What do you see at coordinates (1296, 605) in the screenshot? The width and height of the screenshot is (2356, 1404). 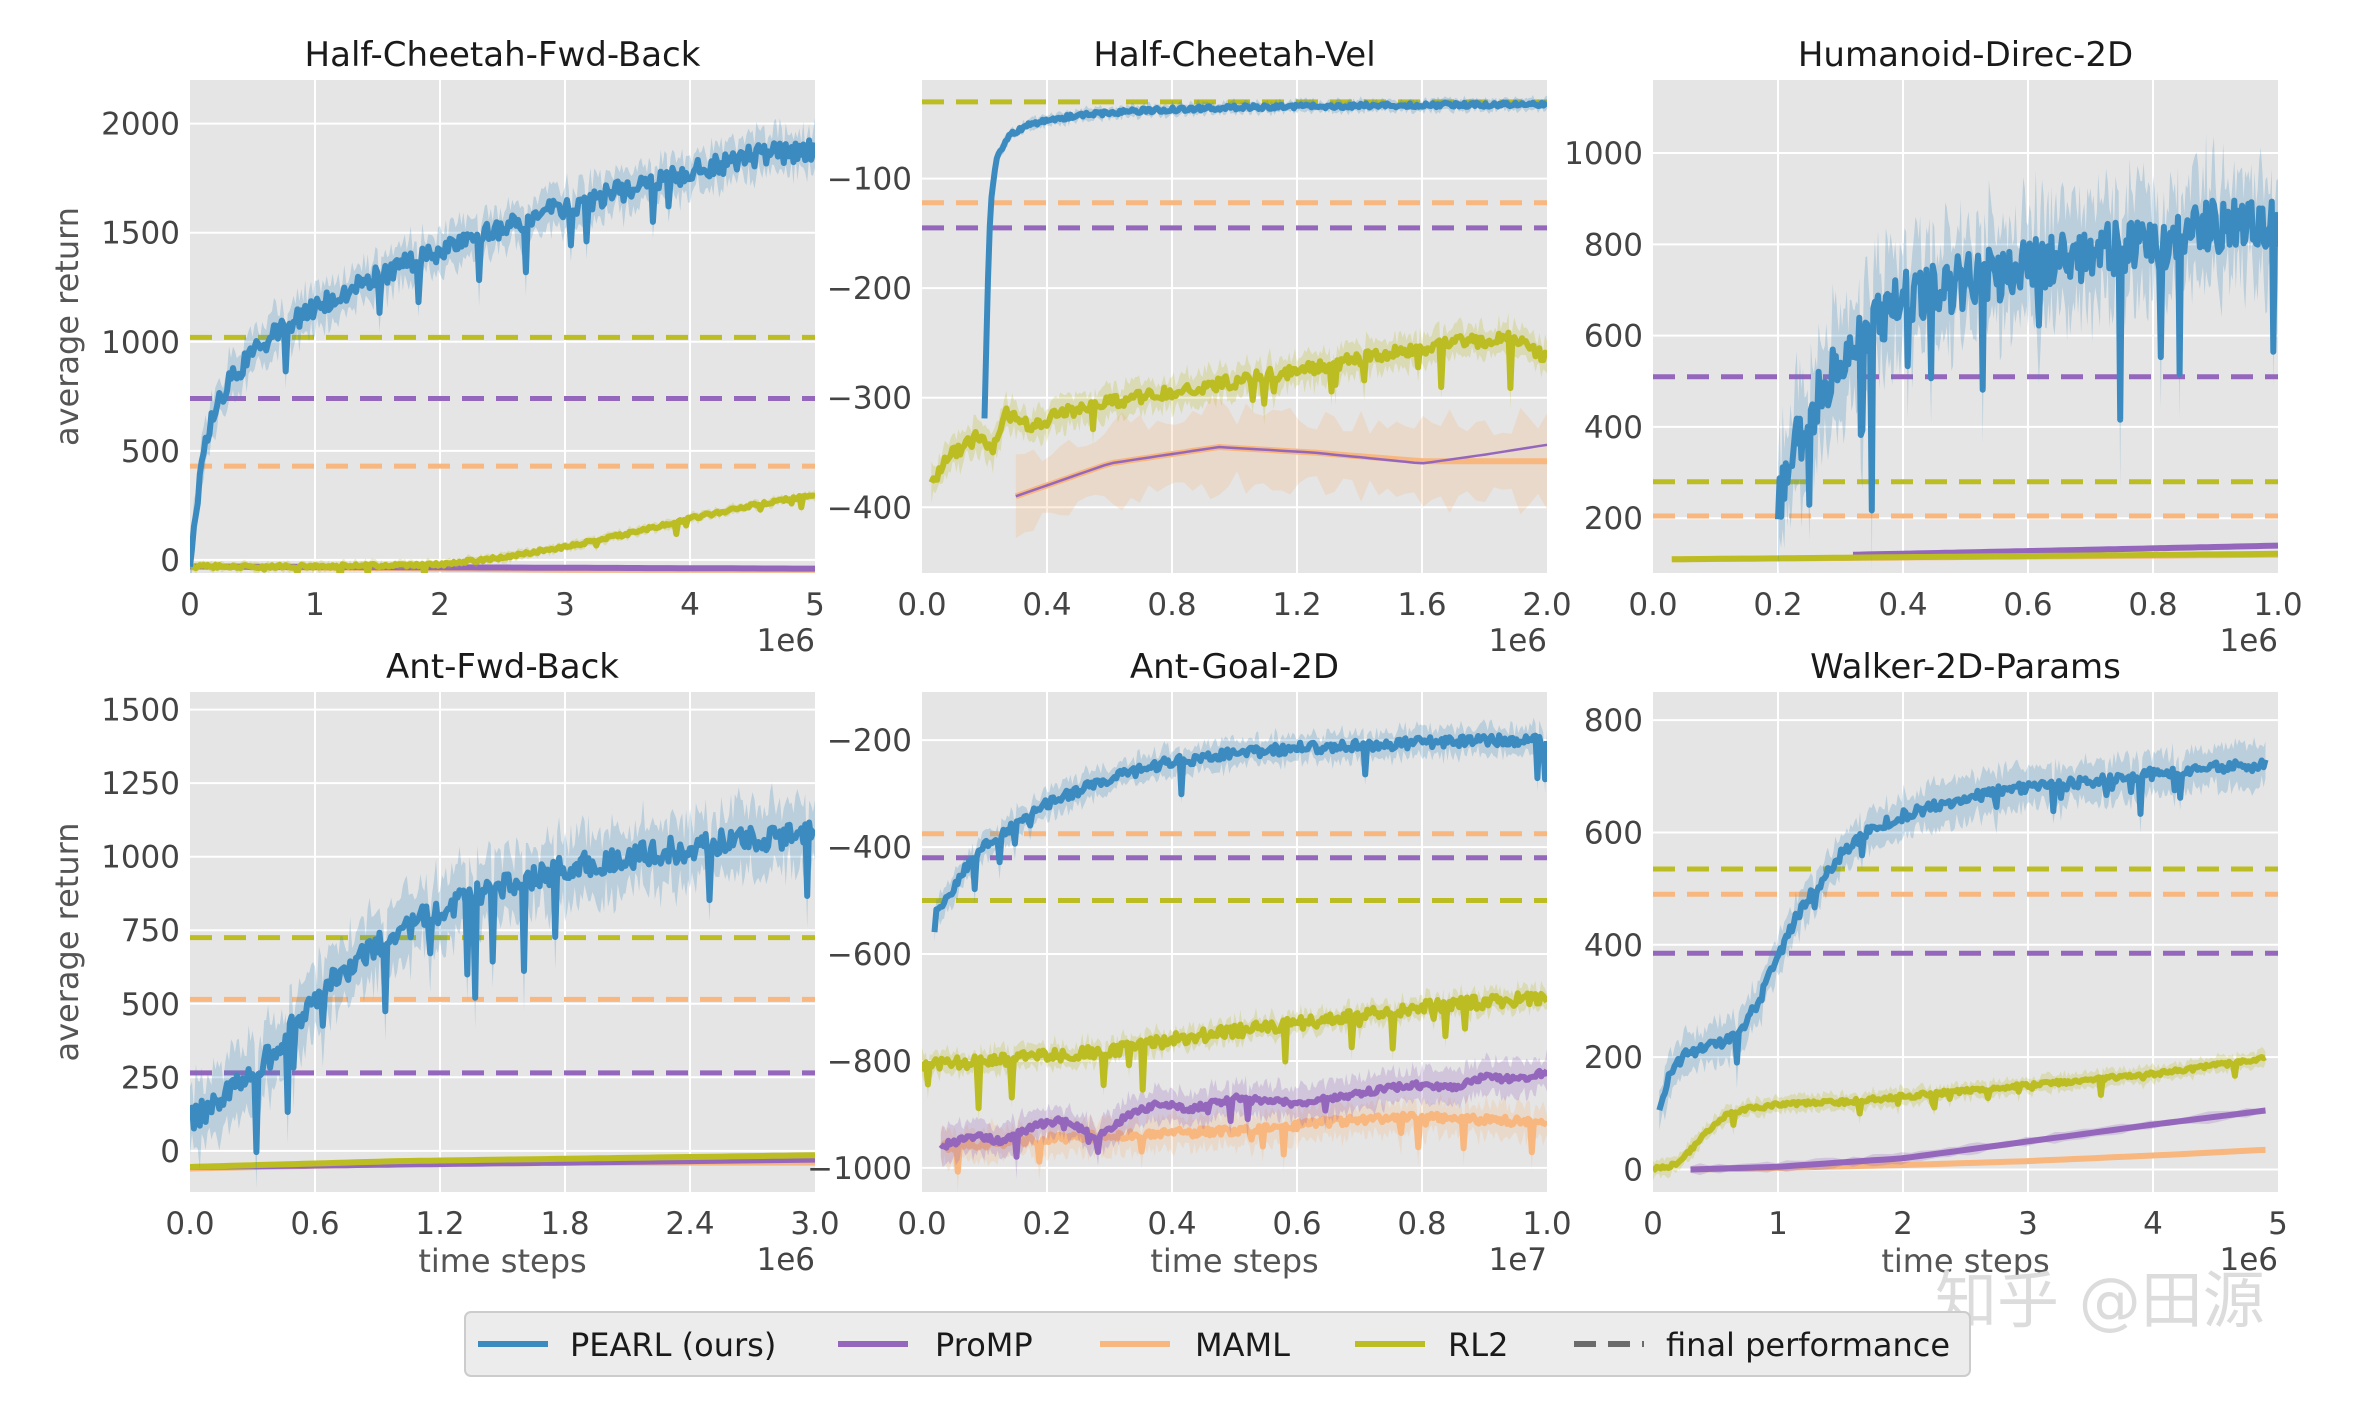 I see `x-tick-label: 1.2` at bounding box center [1296, 605].